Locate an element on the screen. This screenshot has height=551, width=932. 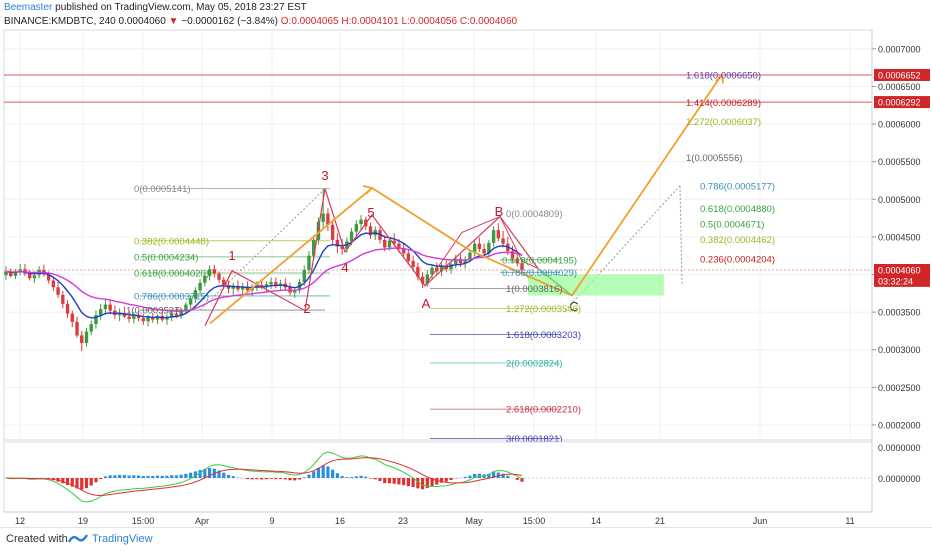
y-tick-label: 0.0002500 is located at coordinates (899, 388).